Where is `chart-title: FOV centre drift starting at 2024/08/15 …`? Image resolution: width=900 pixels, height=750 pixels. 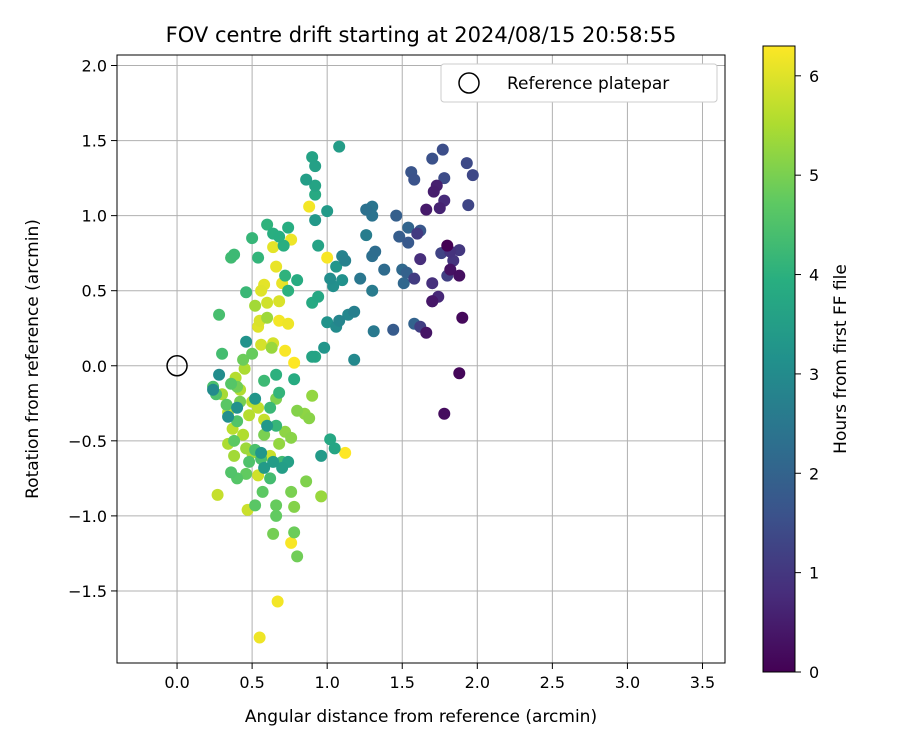 chart-title: FOV centre drift starting at 2024/08/15 … is located at coordinates (421, 35).